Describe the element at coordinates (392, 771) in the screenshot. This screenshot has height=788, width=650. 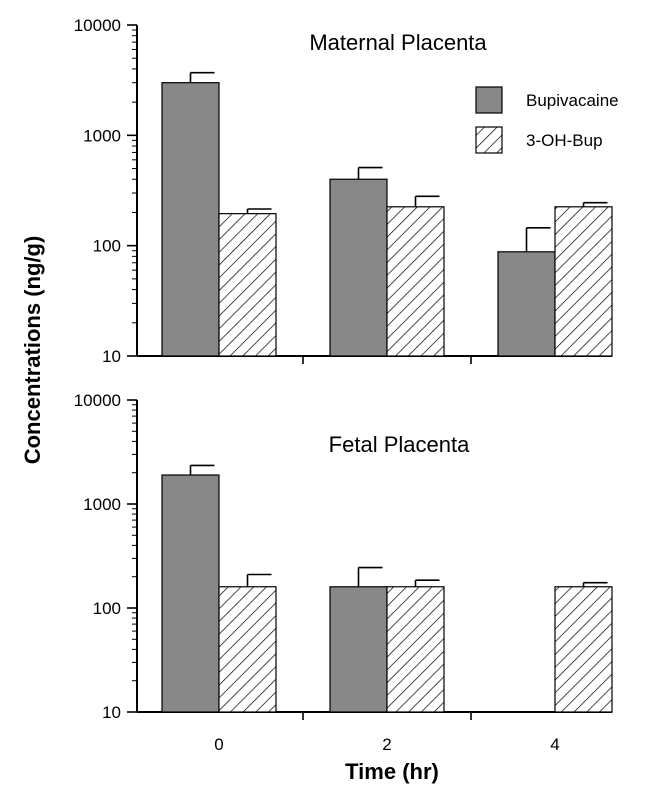
I see `x-axis-title: Time (hr)` at that location.